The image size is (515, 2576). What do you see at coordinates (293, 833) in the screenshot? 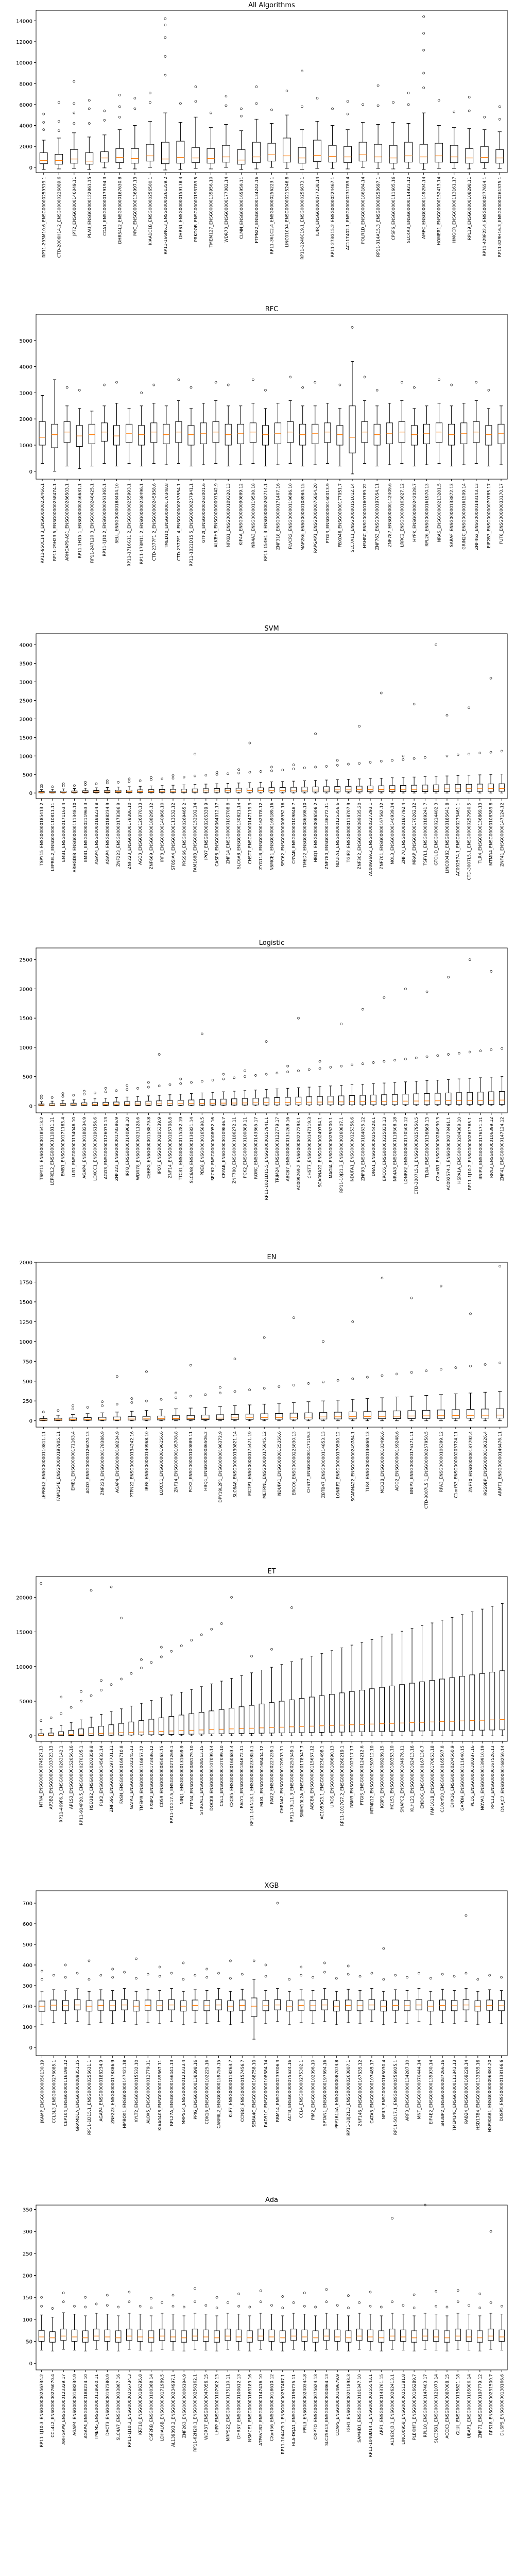
I see `x-tick-label: CRYAB_ENSG00000109846.7` at bounding box center [293, 833].